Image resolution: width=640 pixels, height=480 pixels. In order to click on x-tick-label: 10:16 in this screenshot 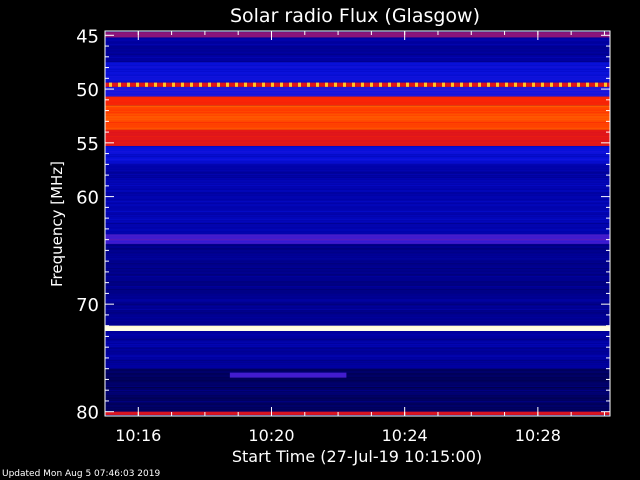, I will do `click(138, 435)`.